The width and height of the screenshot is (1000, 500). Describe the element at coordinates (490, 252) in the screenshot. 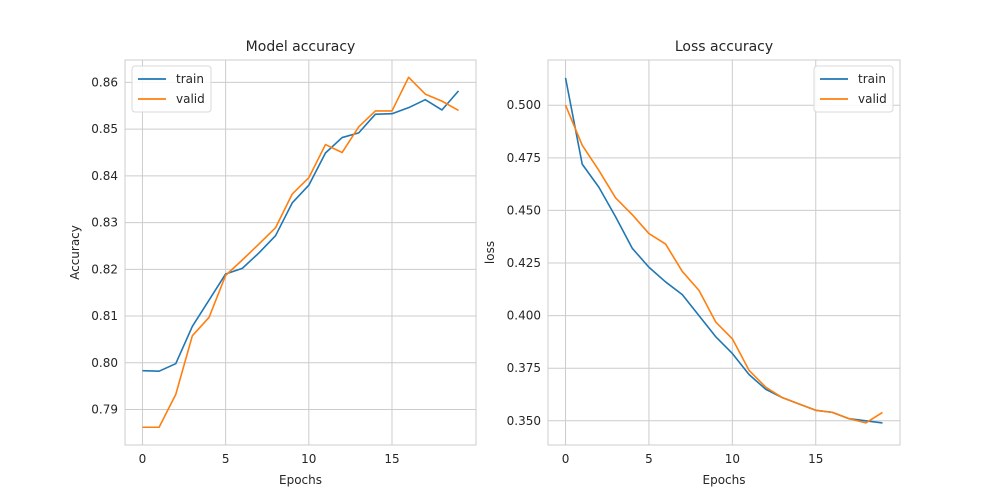

I see `loss-y-axis-label: loss` at that location.